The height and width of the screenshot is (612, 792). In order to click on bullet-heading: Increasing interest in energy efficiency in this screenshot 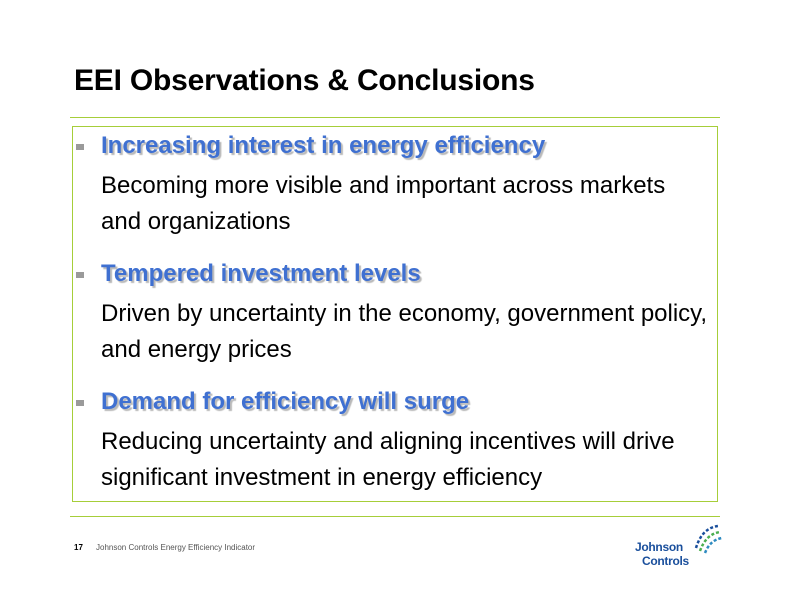, I will do `click(323, 145)`.